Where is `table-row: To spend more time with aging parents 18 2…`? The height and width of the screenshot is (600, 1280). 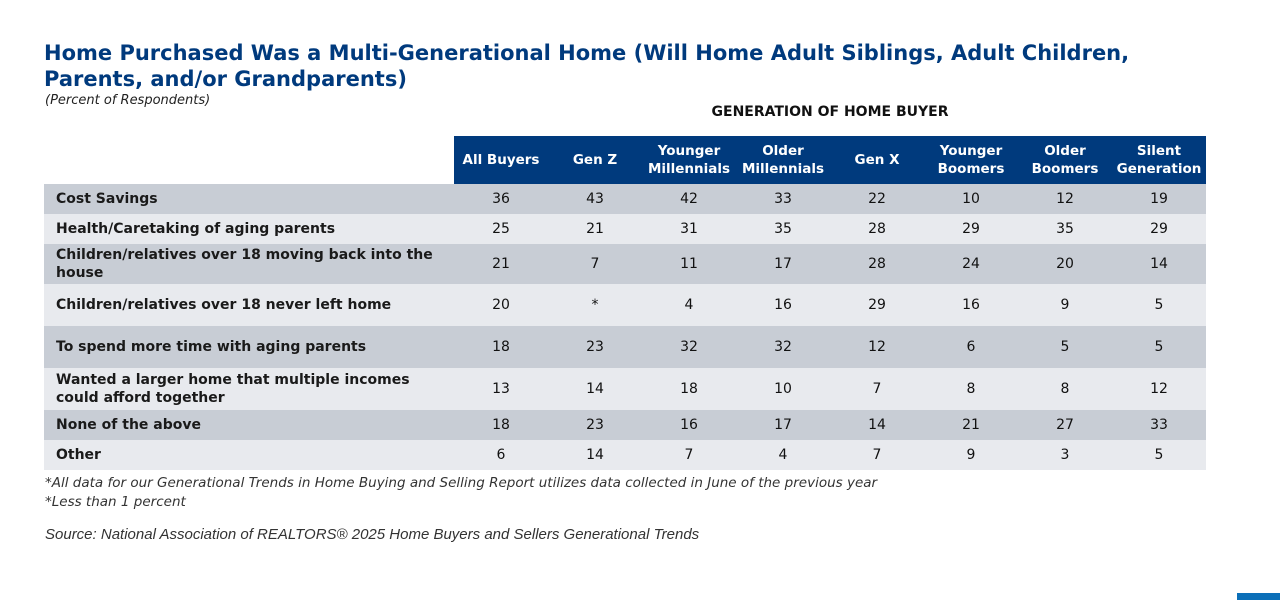
table-row: To spend more time with aging parents 18 2… is located at coordinates (625, 347).